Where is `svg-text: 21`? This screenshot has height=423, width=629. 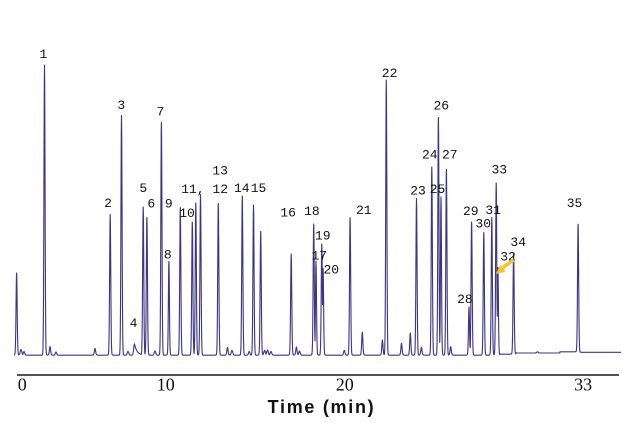
svg-text: 21 is located at coordinates (364, 210).